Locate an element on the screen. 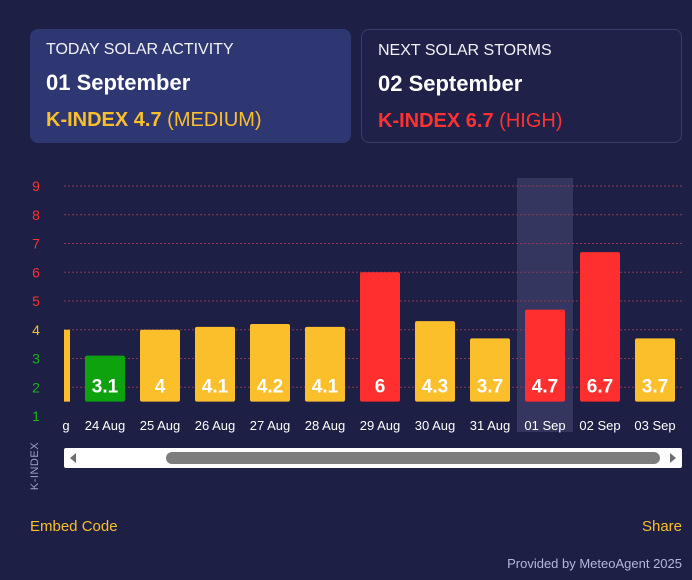  y-tick-label: 5 is located at coordinates (36, 301).